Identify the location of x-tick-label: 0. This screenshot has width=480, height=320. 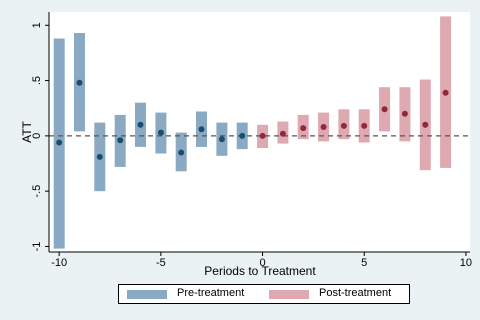
(262, 263).